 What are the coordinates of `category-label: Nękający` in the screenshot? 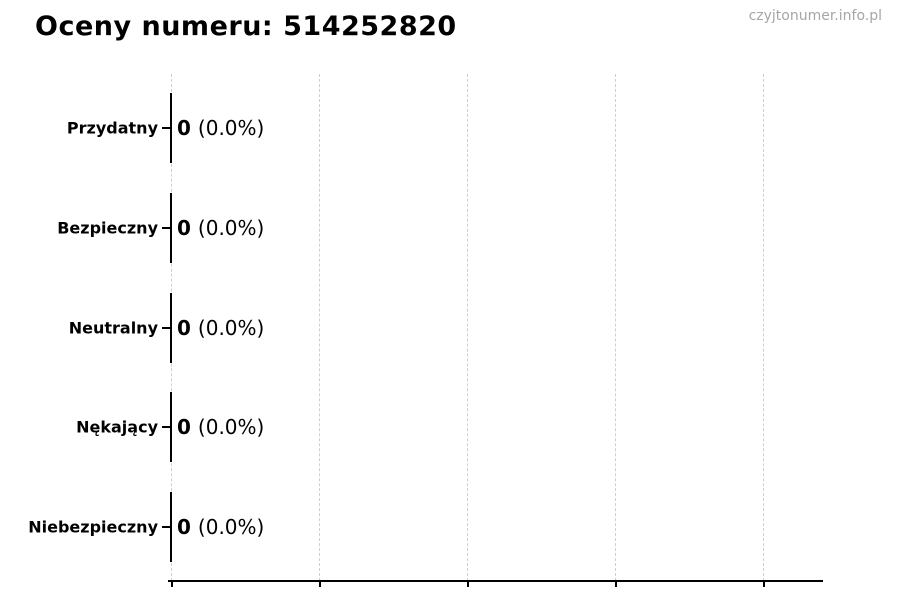 It's located at (117, 427).